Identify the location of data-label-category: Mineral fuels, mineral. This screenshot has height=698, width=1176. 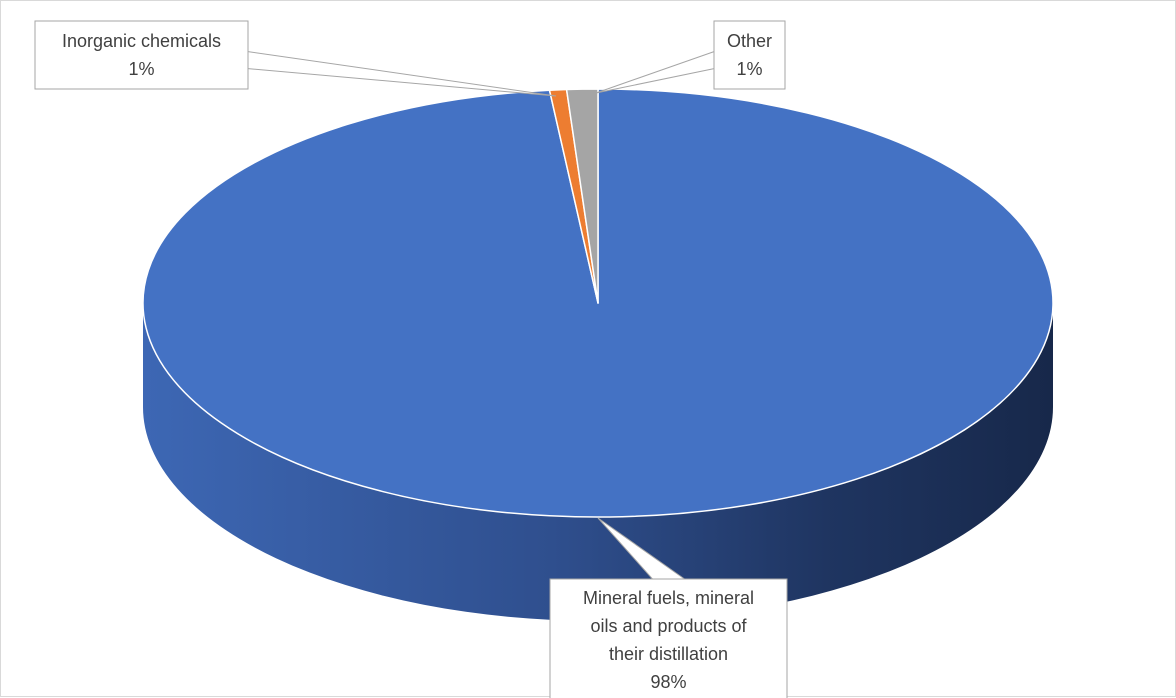
(668, 598).